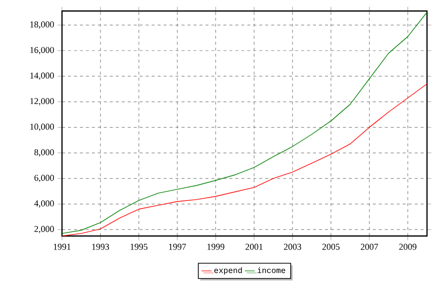 The image size is (440, 300). What do you see at coordinates (44, 204) in the screenshot?
I see `y-tick-label: 4,000` at bounding box center [44, 204].